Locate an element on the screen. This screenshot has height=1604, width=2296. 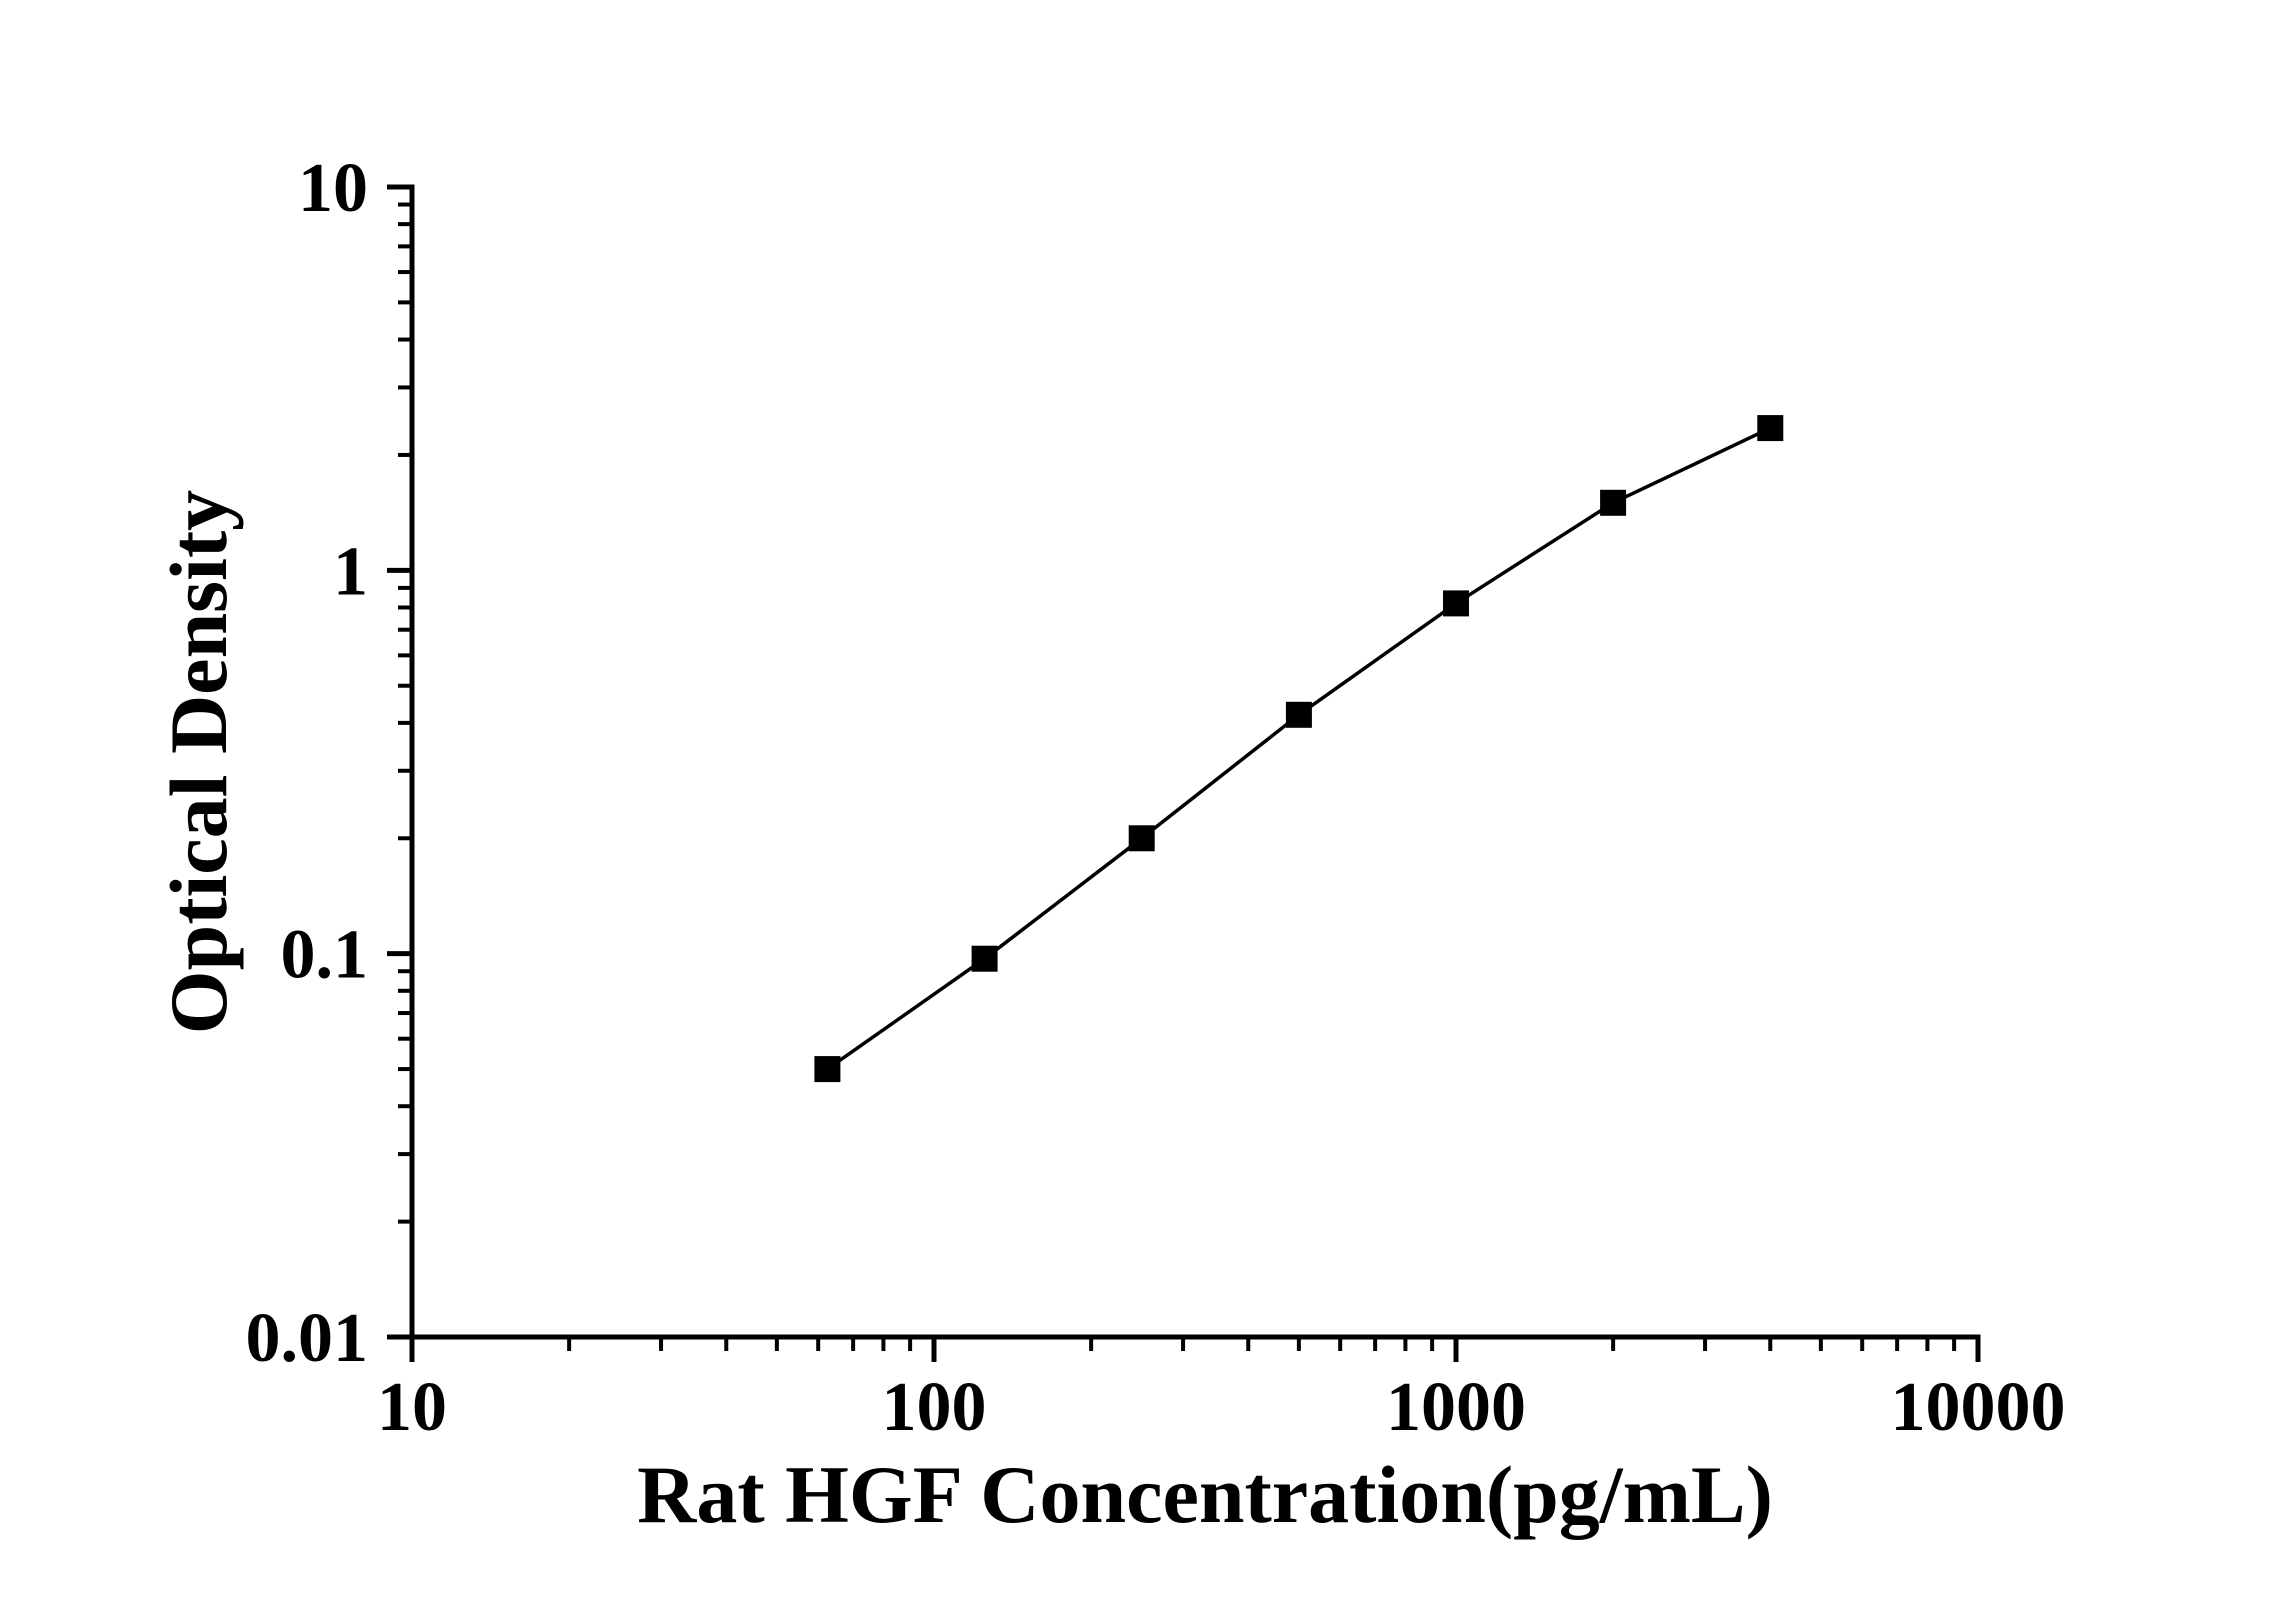
y-tick-label: 1 is located at coordinates (350, 571).